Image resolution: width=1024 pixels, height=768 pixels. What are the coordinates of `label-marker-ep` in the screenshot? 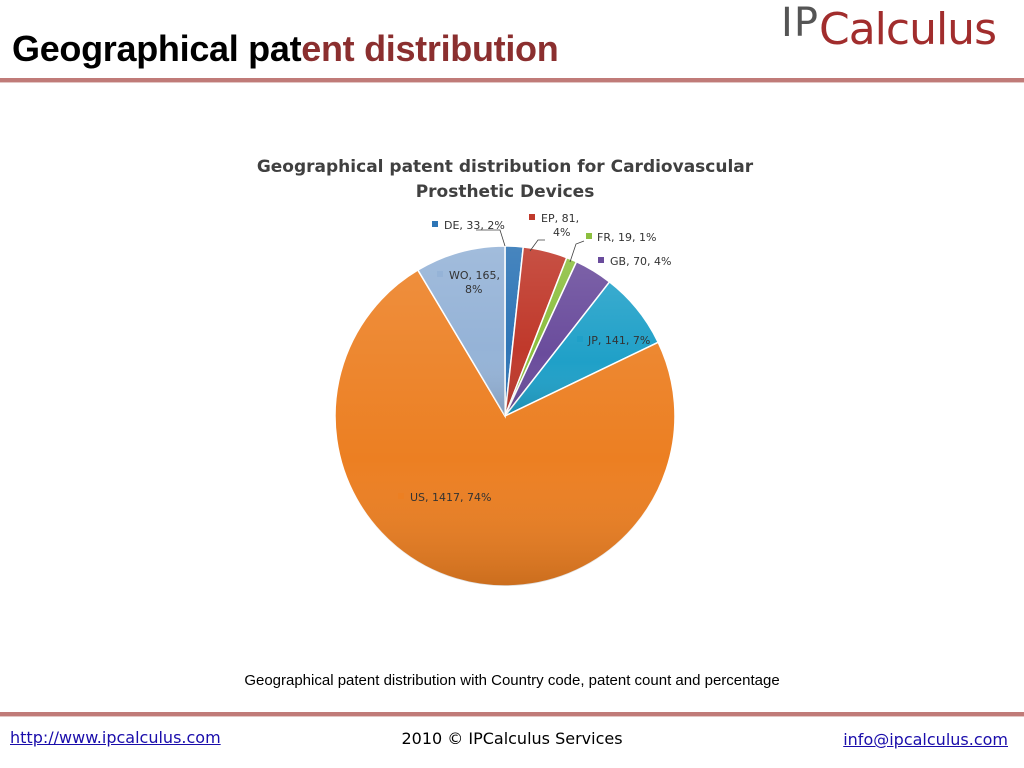 It's located at (532, 217).